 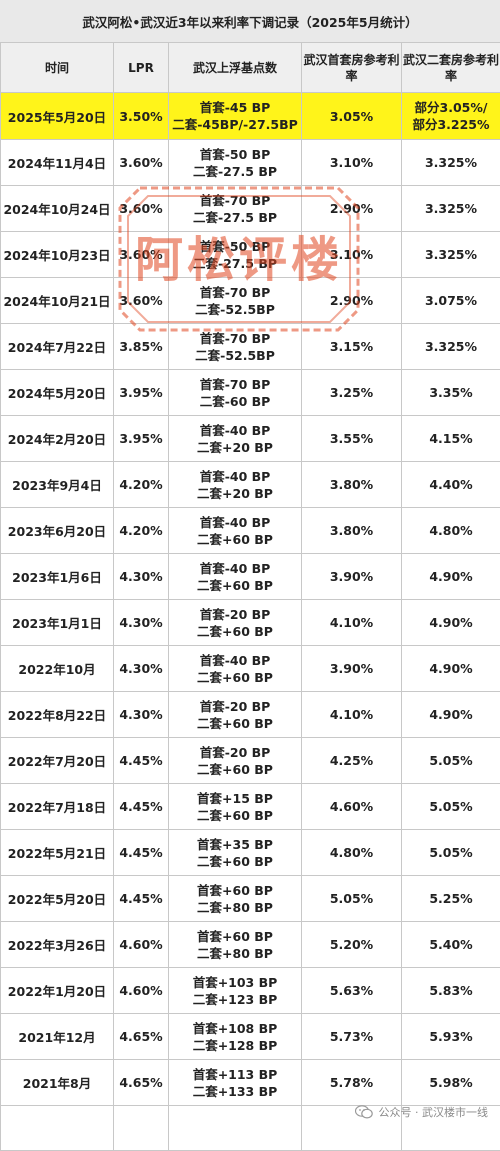 What do you see at coordinates (57, 715) in the screenshot?
I see `cell-date: 2022年8月22日` at bounding box center [57, 715].